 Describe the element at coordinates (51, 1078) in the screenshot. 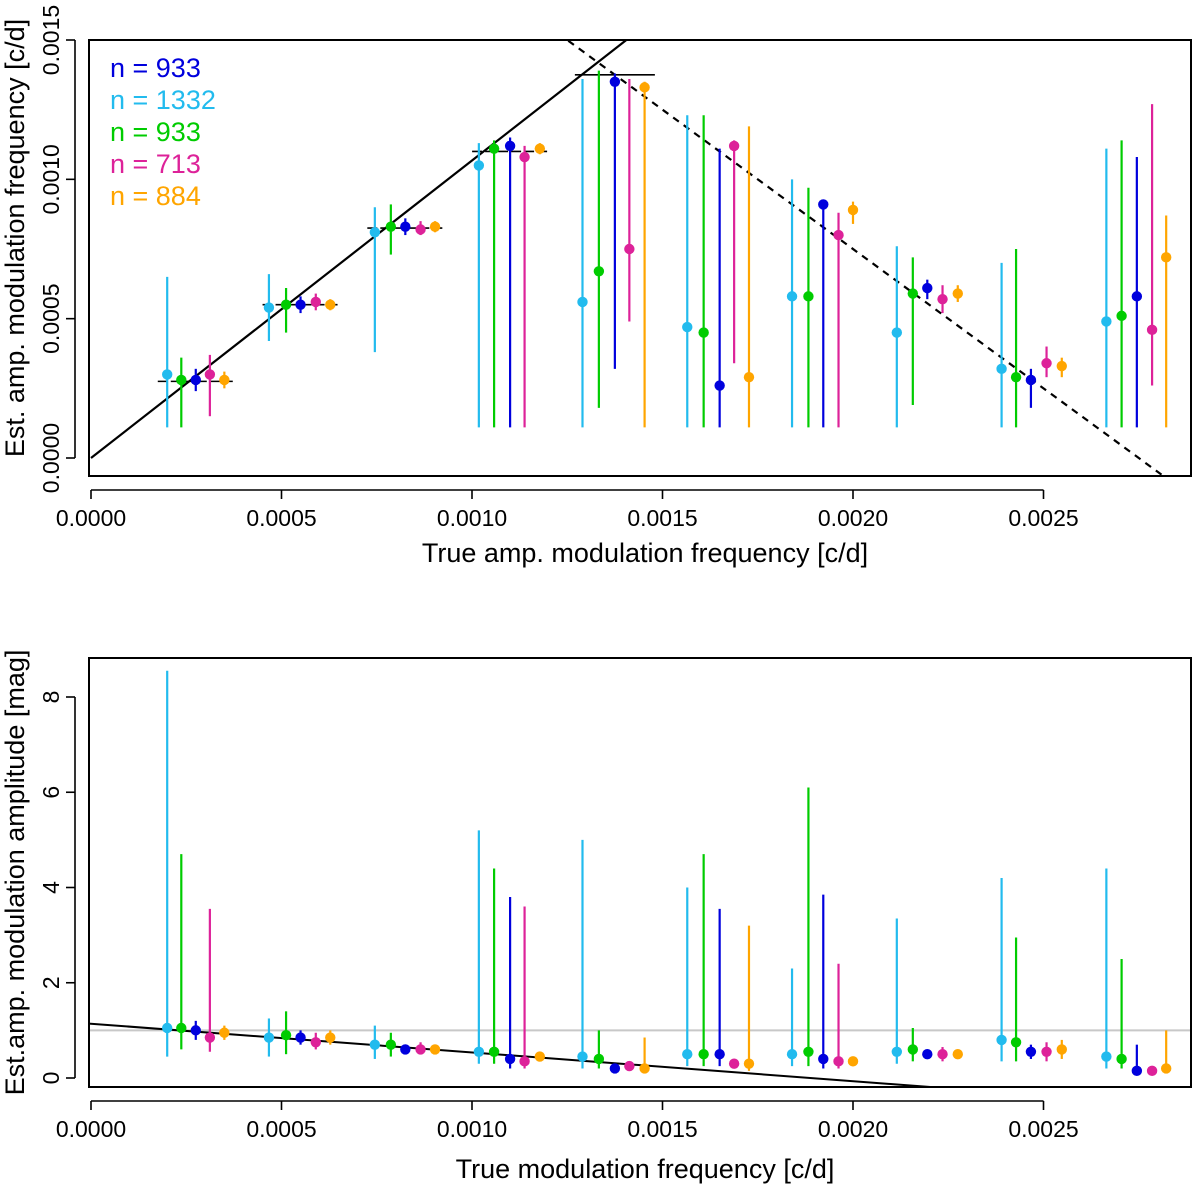

I see `y-tick-label: 0` at that location.